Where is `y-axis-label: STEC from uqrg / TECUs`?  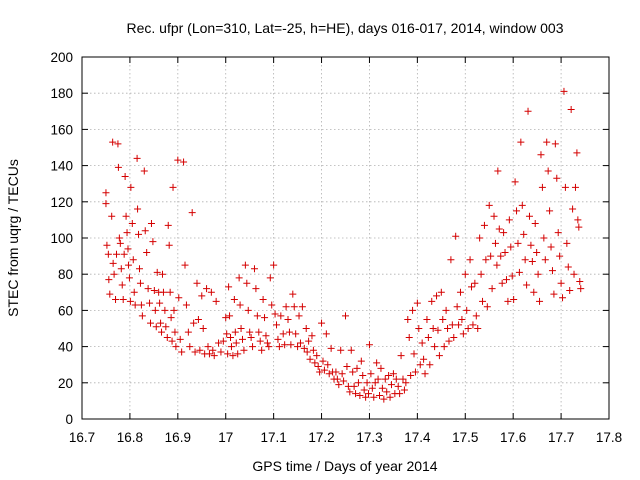 y-axis-label: STEC from uqrg / TECUs is located at coordinates (13, 238).